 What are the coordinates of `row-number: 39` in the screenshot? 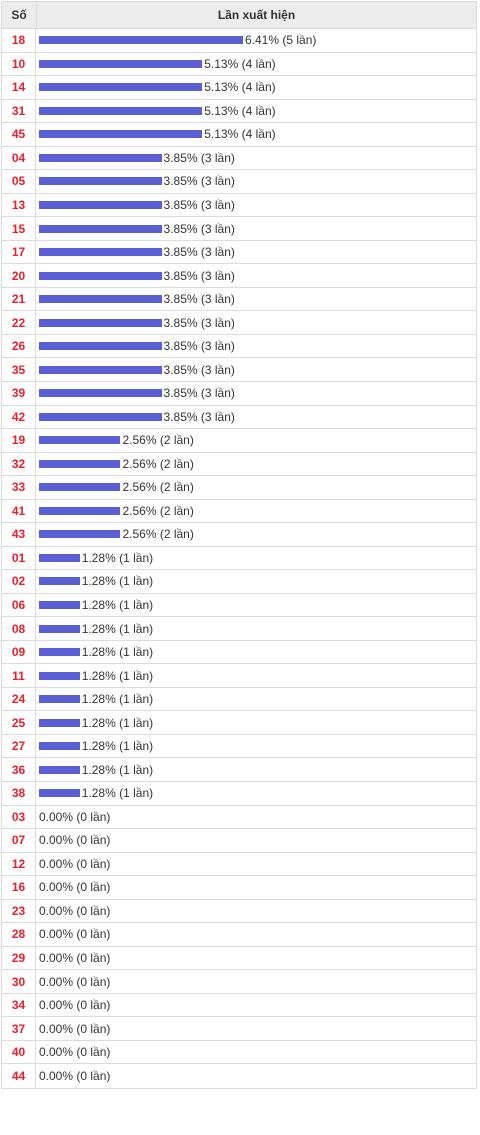 It's located at (19, 393).